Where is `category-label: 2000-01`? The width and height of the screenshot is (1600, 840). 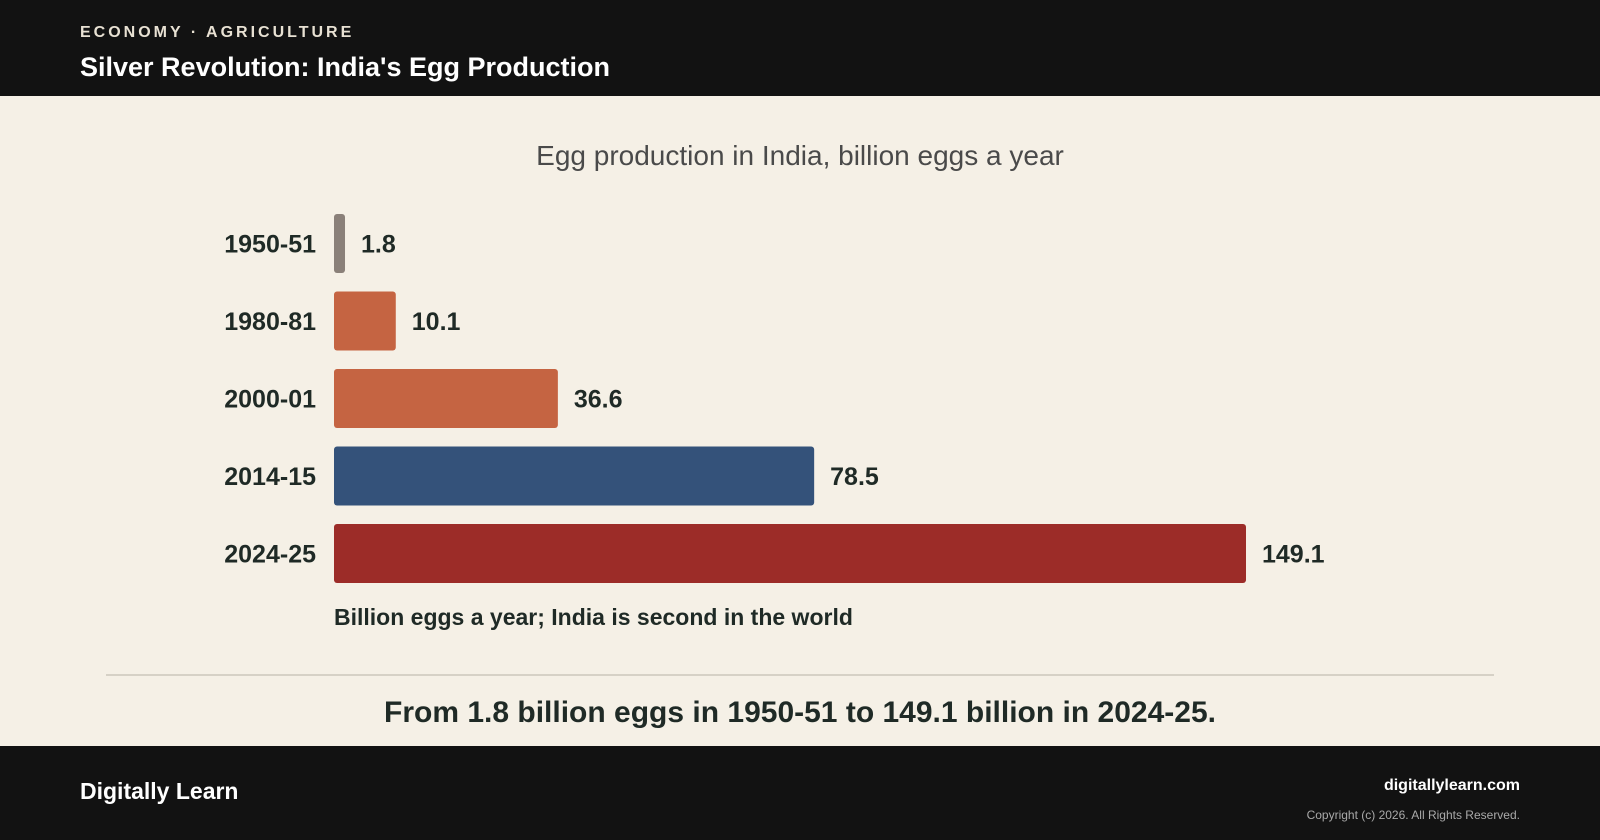 category-label: 2000-01 is located at coordinates (270, 400).